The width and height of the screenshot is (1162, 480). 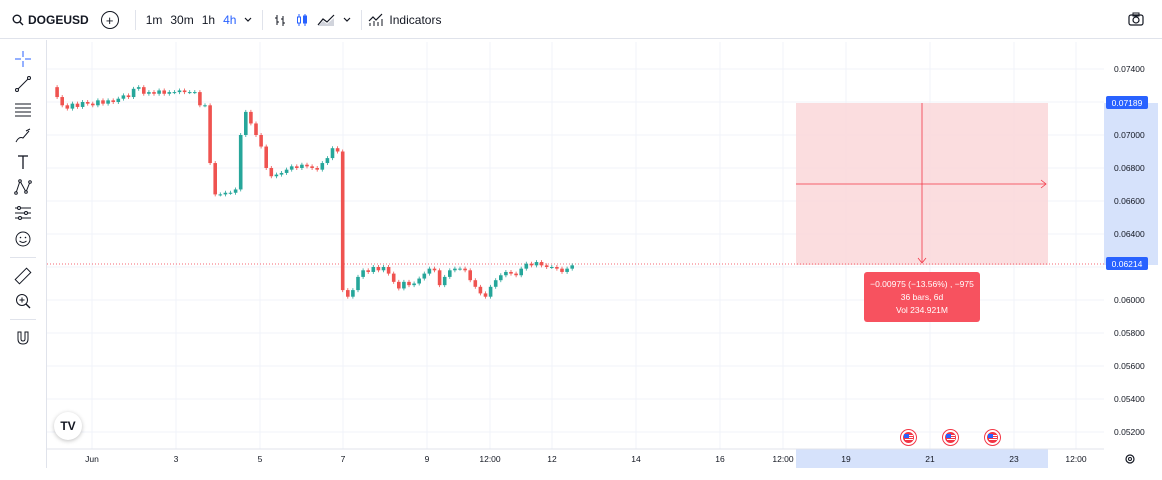 What do you see at coordinates (415, 20) in the screenshot?
I see `indicators-label: Indicators` at bounding box center [415, 20].